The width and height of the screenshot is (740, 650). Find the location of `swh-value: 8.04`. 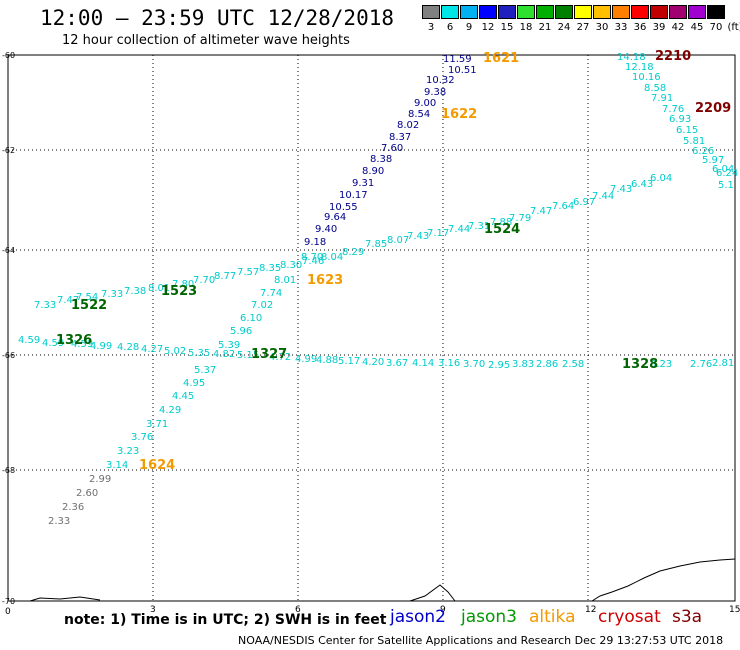

swh-value: 8.04 is located at coordinates (332, 257).